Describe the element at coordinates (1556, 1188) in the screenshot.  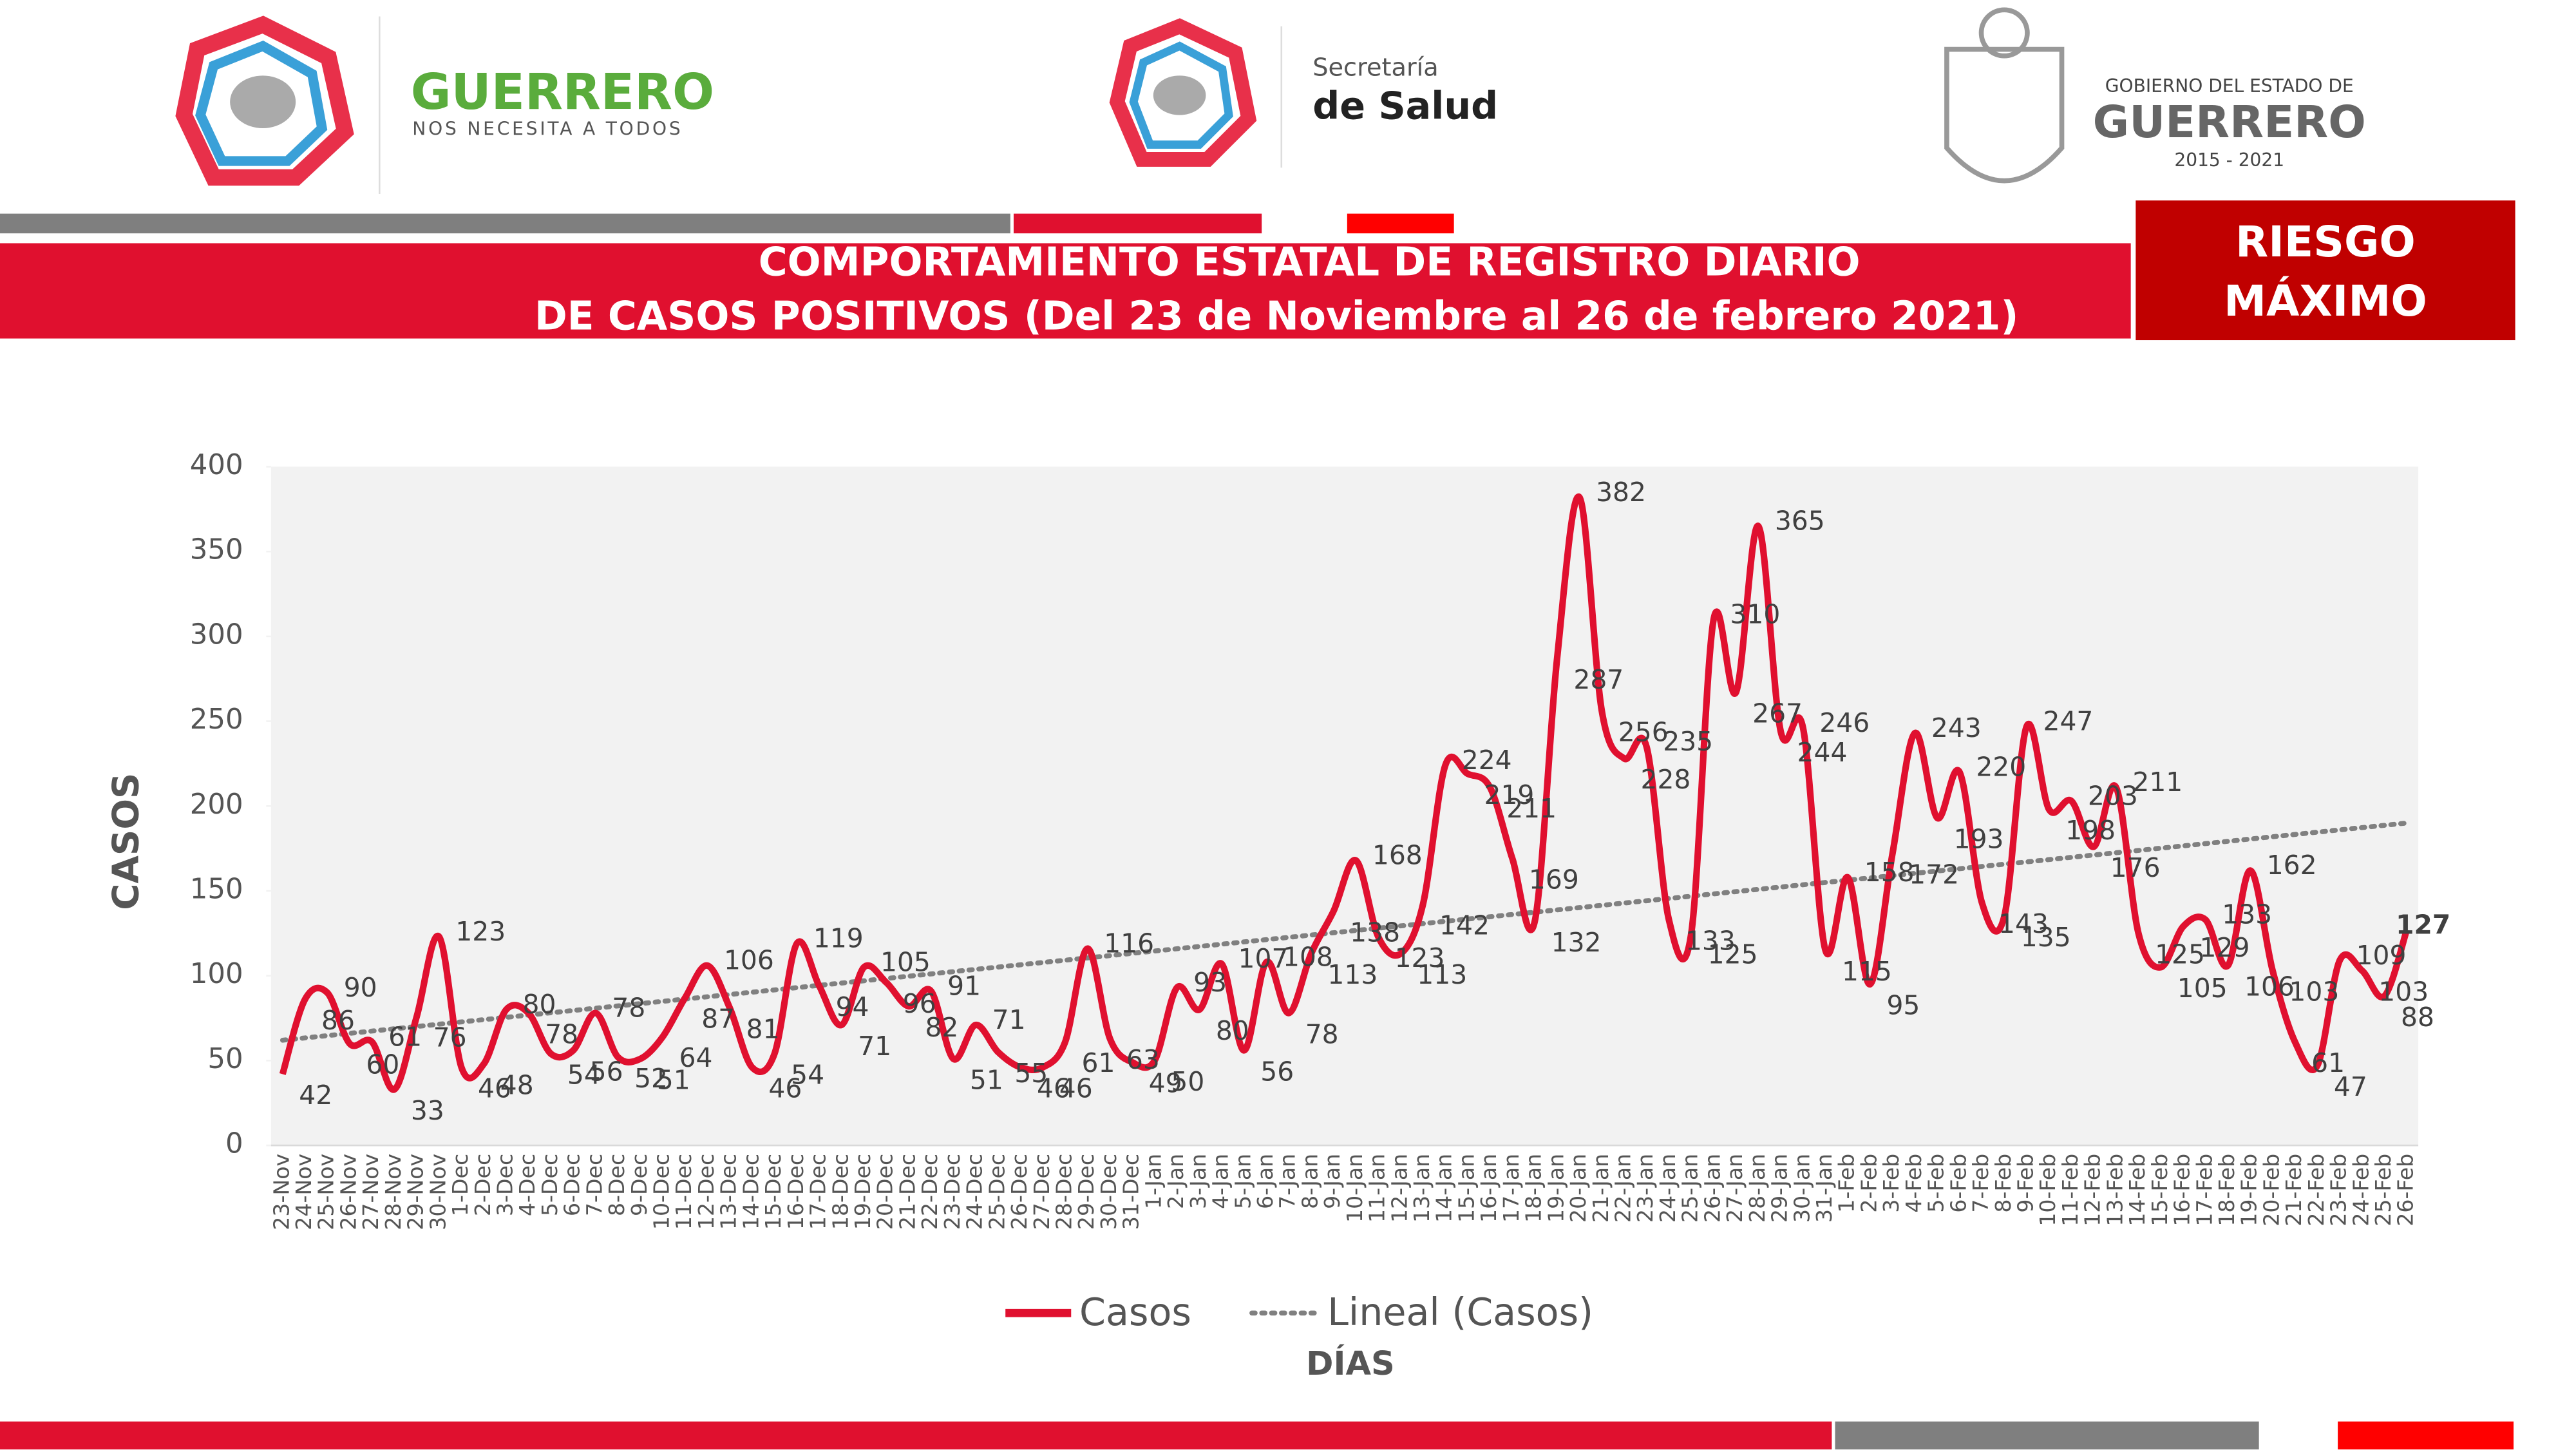
I see `x-tick-label: 19-Jan` at that location.